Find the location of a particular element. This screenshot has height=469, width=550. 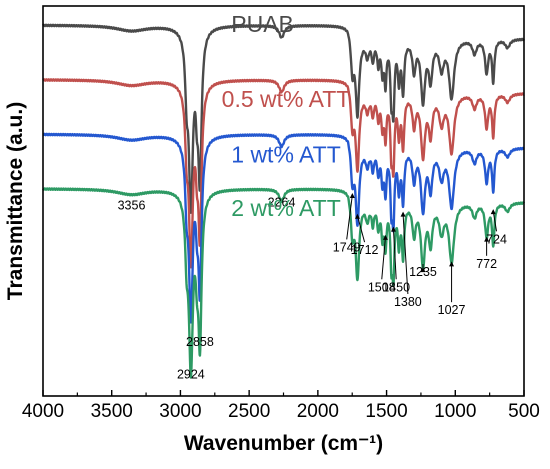

peak-label: 1380 is located at coordinates (408, 302).